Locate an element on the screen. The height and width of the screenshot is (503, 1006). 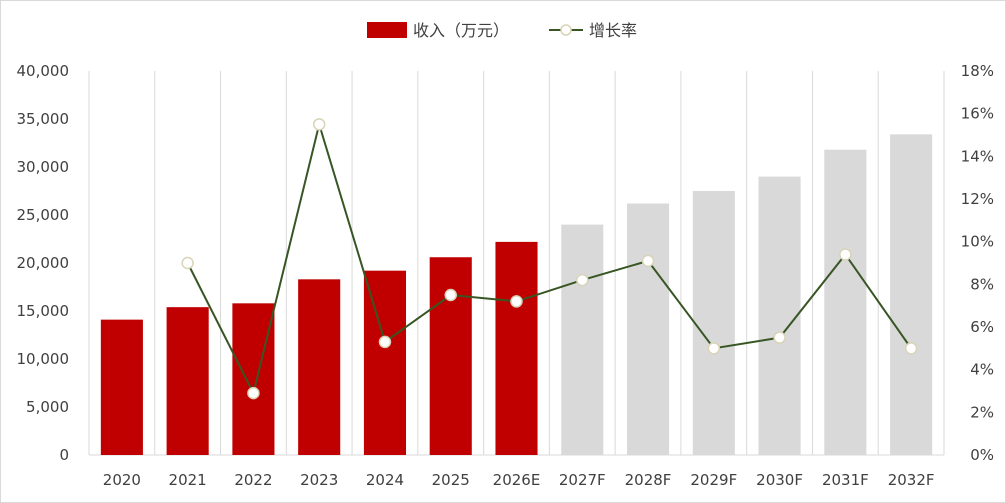
revenue-bar-2029F is located at coordinates (713, 323).